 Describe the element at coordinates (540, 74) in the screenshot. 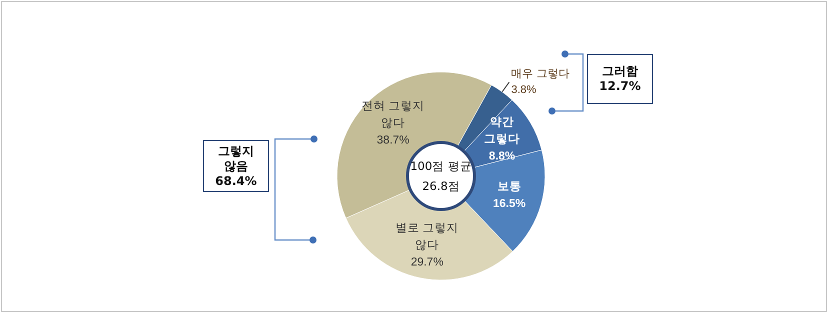

I see `slice-label: 매우 그렇다` at that location.